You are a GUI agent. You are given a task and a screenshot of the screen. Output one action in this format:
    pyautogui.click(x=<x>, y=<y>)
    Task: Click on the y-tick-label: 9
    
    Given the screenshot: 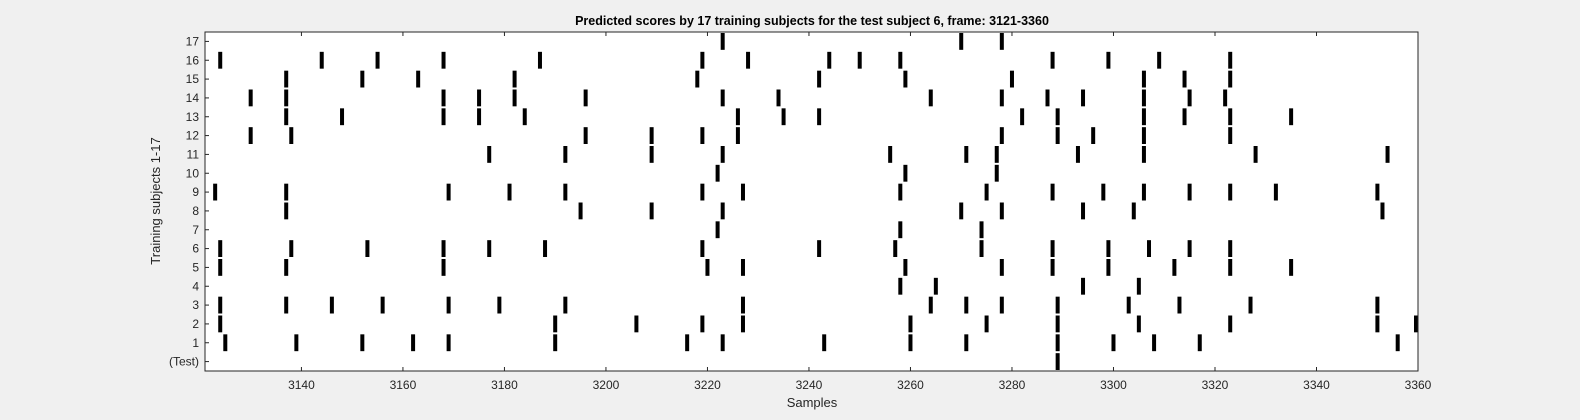 What is the action you would take?
    pyautogui.click(x=195, y=192)
    